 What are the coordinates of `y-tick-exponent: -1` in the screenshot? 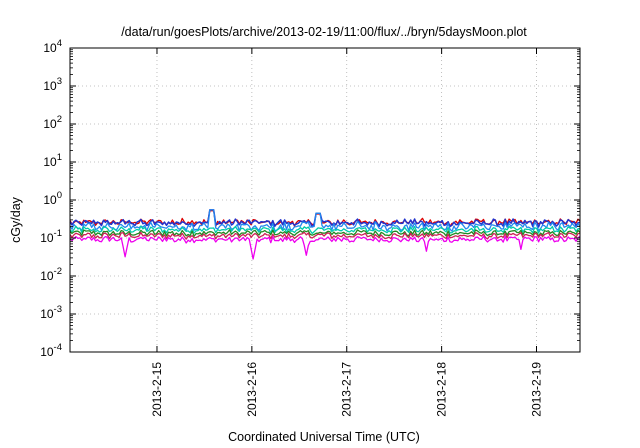 It's located at (58, 233).